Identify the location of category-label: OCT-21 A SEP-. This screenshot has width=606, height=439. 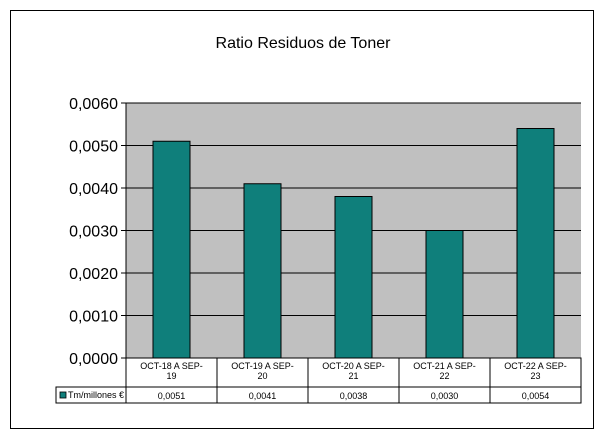
(444, 366).